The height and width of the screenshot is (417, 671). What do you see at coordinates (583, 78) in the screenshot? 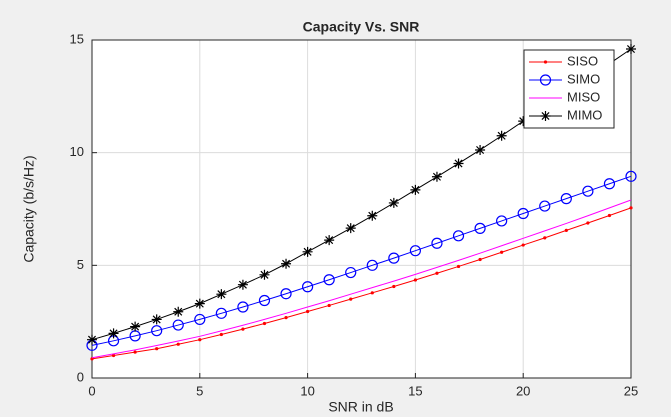
I see `legend-label: SIMO` at bounding box center [583, 78].